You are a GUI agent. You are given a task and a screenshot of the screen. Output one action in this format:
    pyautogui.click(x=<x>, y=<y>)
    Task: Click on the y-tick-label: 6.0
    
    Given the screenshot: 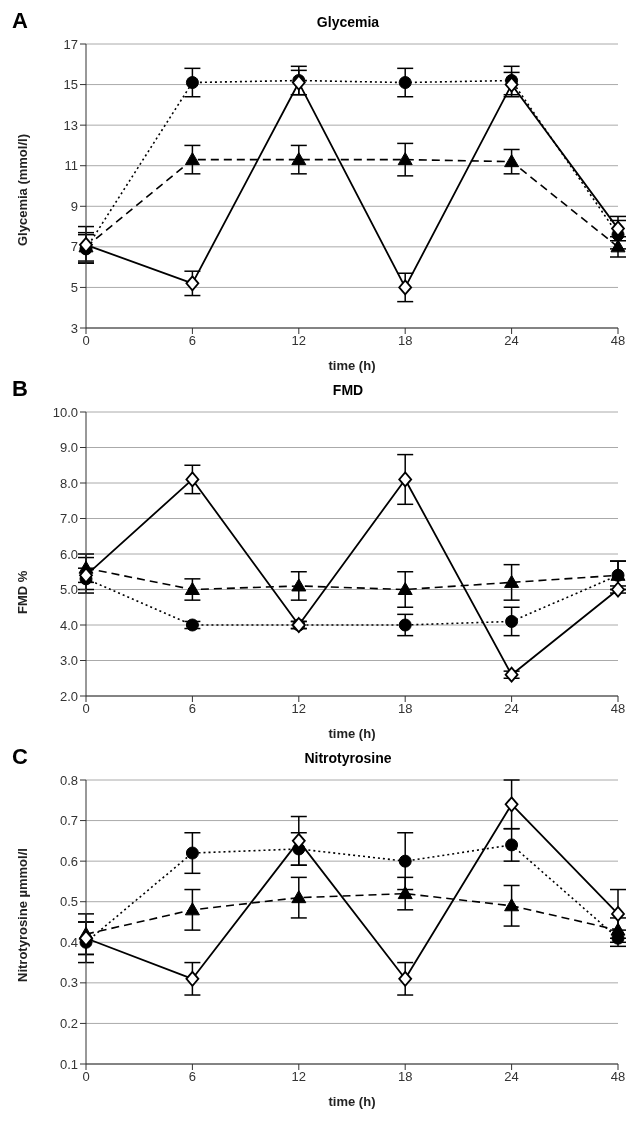 What is the action you would take?
    pyautogui.click(x=68, y=554)
    